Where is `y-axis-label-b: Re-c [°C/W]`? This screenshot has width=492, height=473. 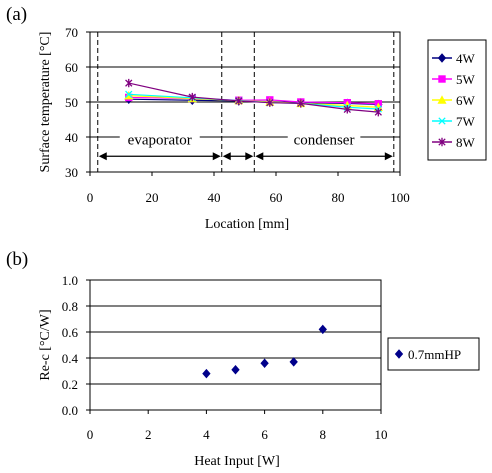 y-axis-label-b: Re-c [°C/W] is located at coordinates (45, 344).